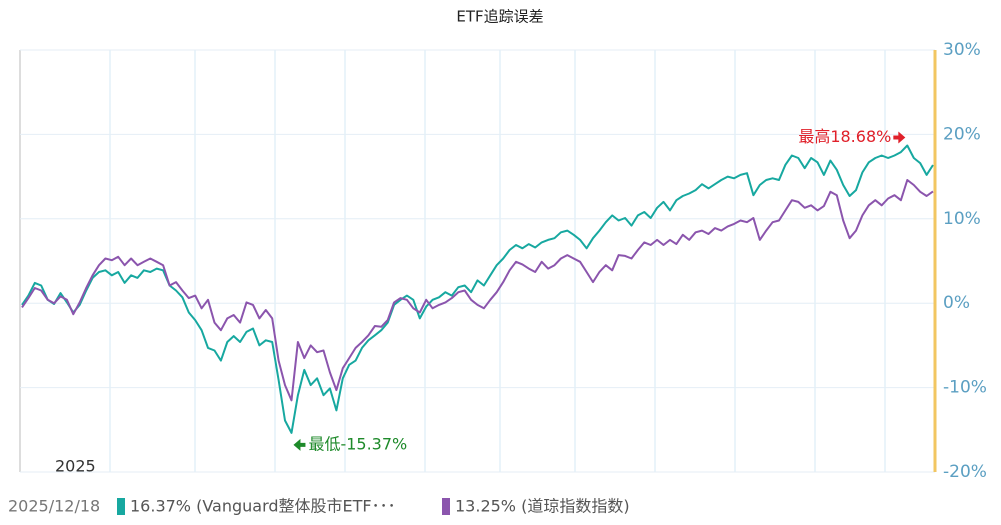 This screenshot has width=1001, height=525. What do you see at coordinates (844, 136) in the screenshot?
I see `max-annotation: 最高18.68%` at bounding box center [844, 136].